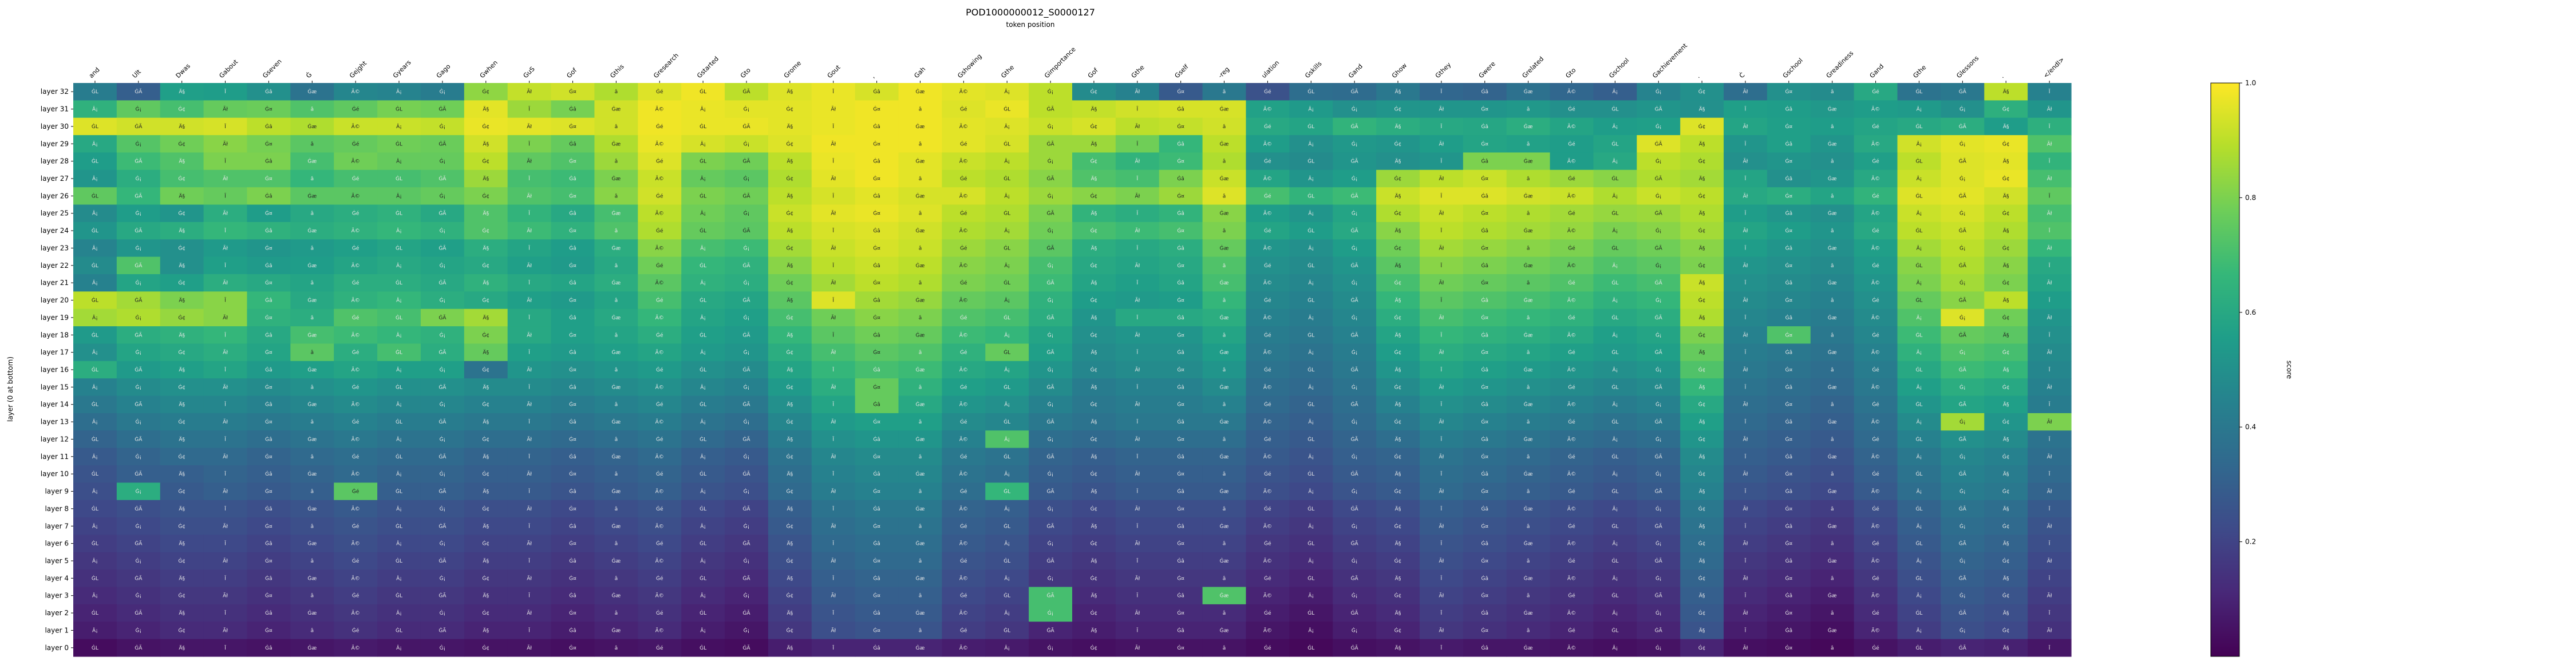 This screenshot has height=661, width=2576. Describe the element at coordinates (1060, 62) in the screenshot. I see `x-tick-label: Gimportance` at that location.